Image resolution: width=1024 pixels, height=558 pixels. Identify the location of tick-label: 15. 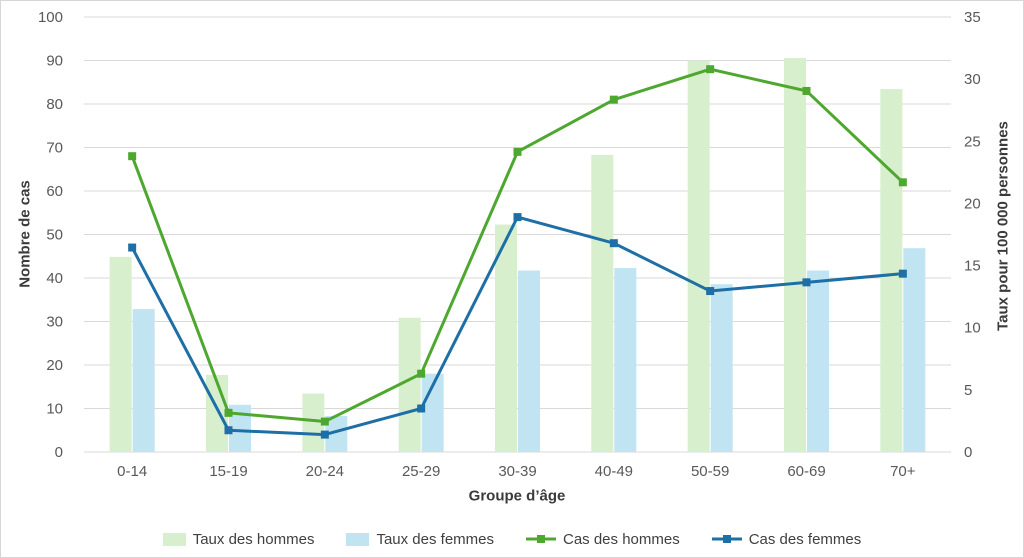
(972, 266).